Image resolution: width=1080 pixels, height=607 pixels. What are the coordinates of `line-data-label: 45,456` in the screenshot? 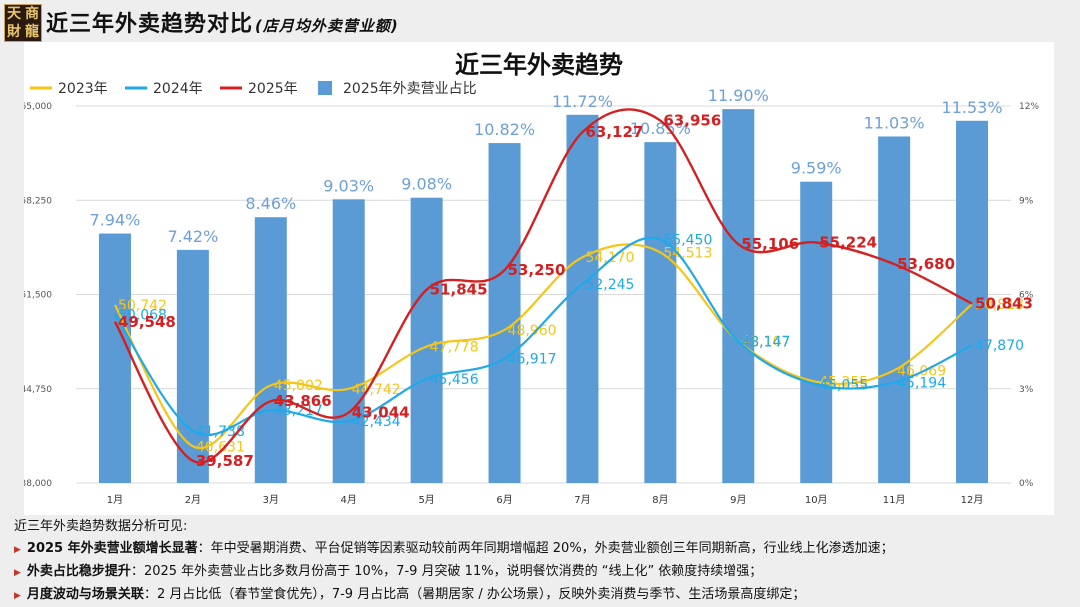 It's located at (454, 380).